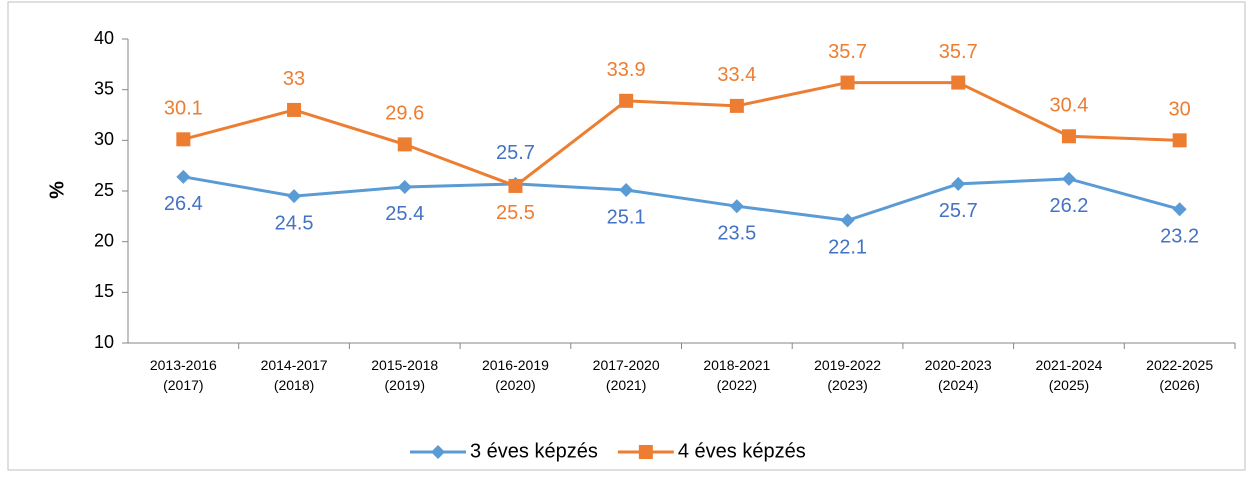  Describe the element at coordinates (847, 248) in the screenshot. I see `data-label: 22.1` at that location.